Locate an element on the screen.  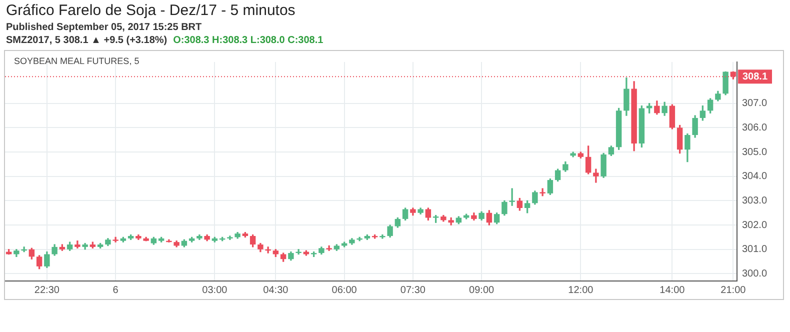
x-tick-label: 6 is located at coordinates (115, 290).